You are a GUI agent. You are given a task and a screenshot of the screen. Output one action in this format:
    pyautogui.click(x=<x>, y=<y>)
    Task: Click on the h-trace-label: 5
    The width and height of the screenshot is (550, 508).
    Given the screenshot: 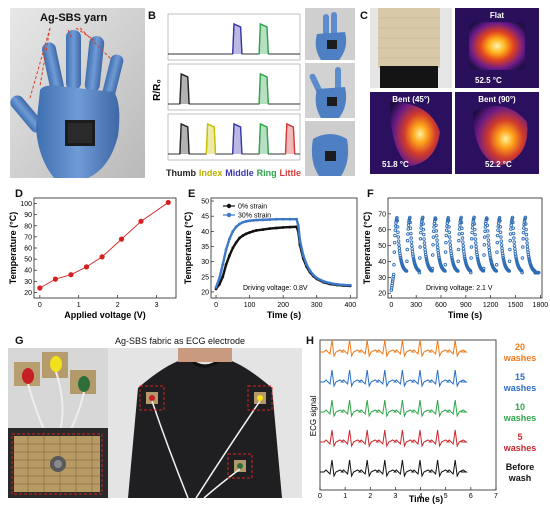 What is the action you would take?
    pyautogui.click(x=519, y=437)
    